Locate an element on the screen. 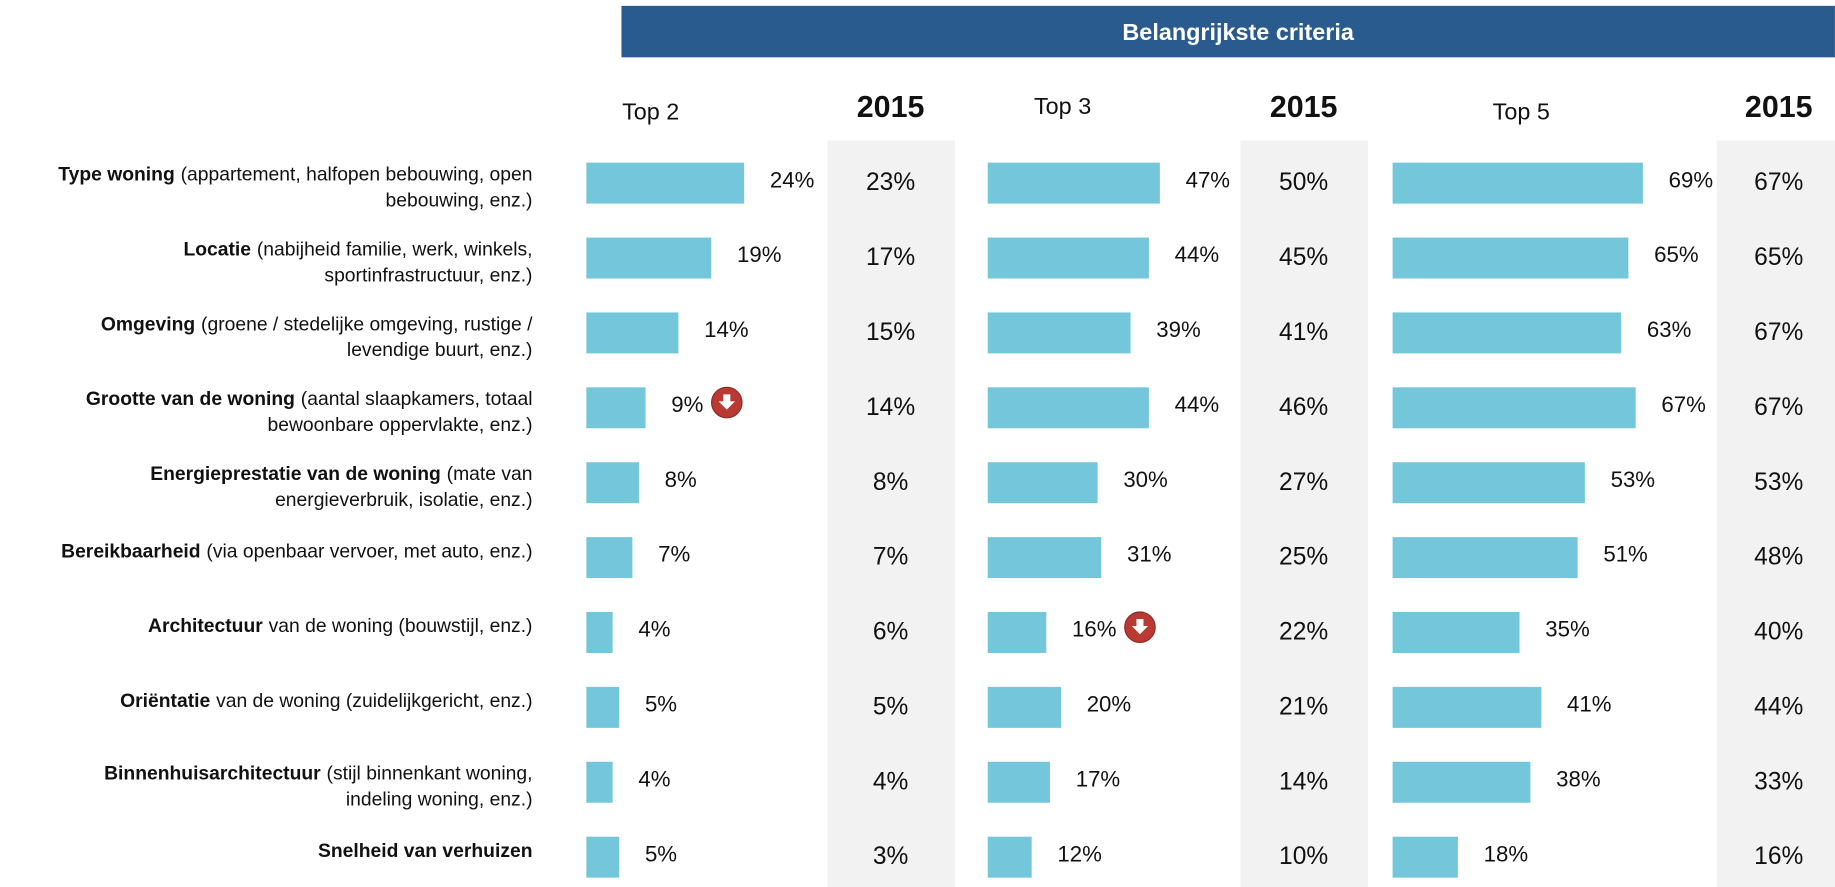 This screenshot has height=887, width=1835. category-bold: Locatie is located at coordinates (217, 250).